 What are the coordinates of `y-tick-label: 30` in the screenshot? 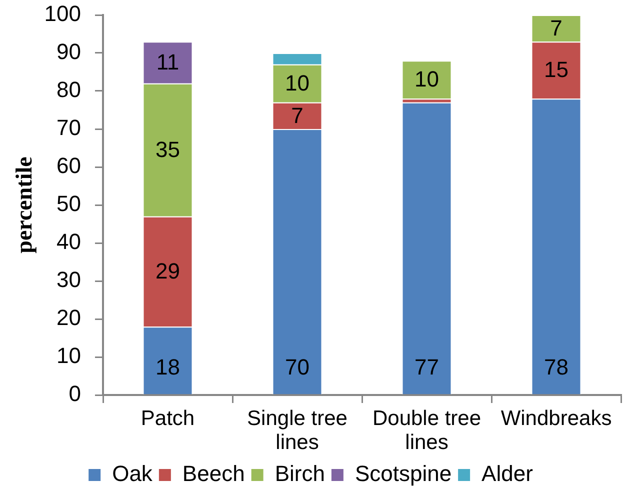 It's located at (68, 279).